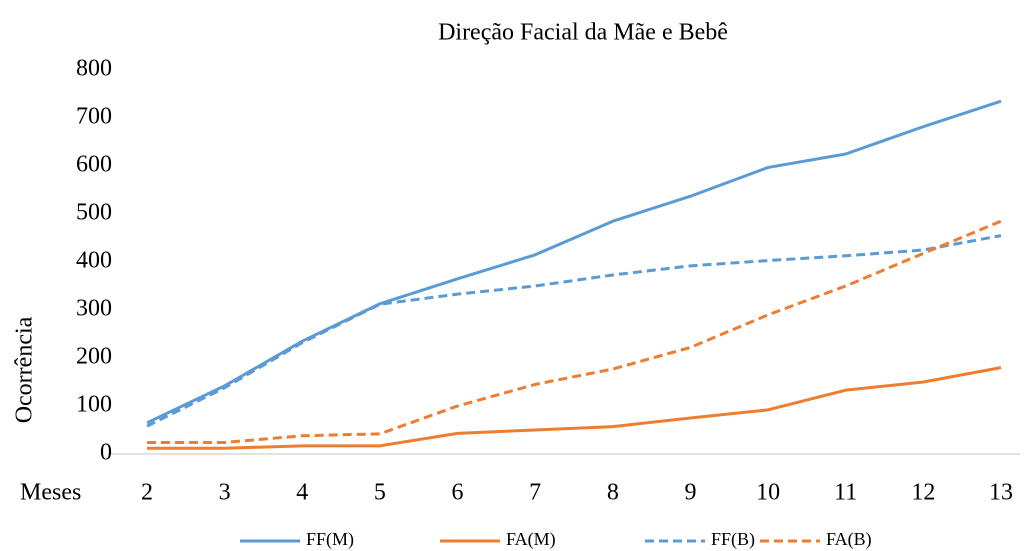  I want to click on x-tick-label: 9, so click(690, 493).